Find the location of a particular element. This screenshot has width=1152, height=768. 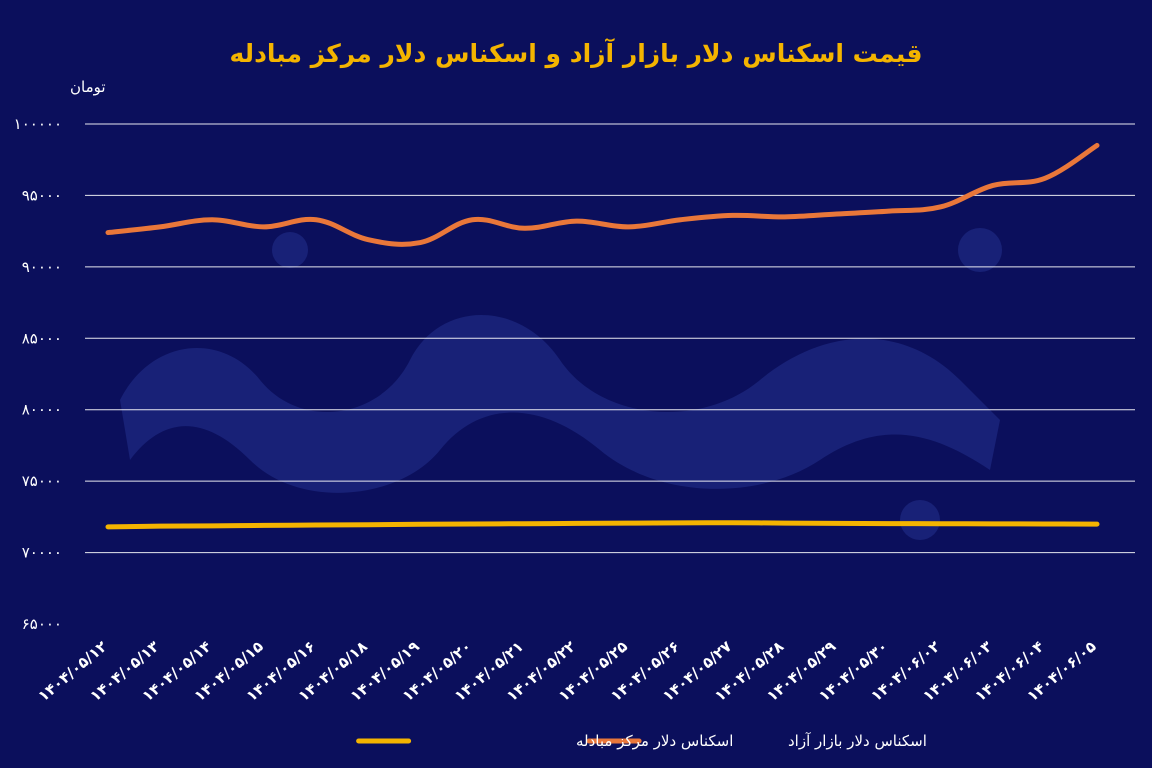

y-tick-label: ۱۰۰۰۰۰ is located at coordinates (38, 124).